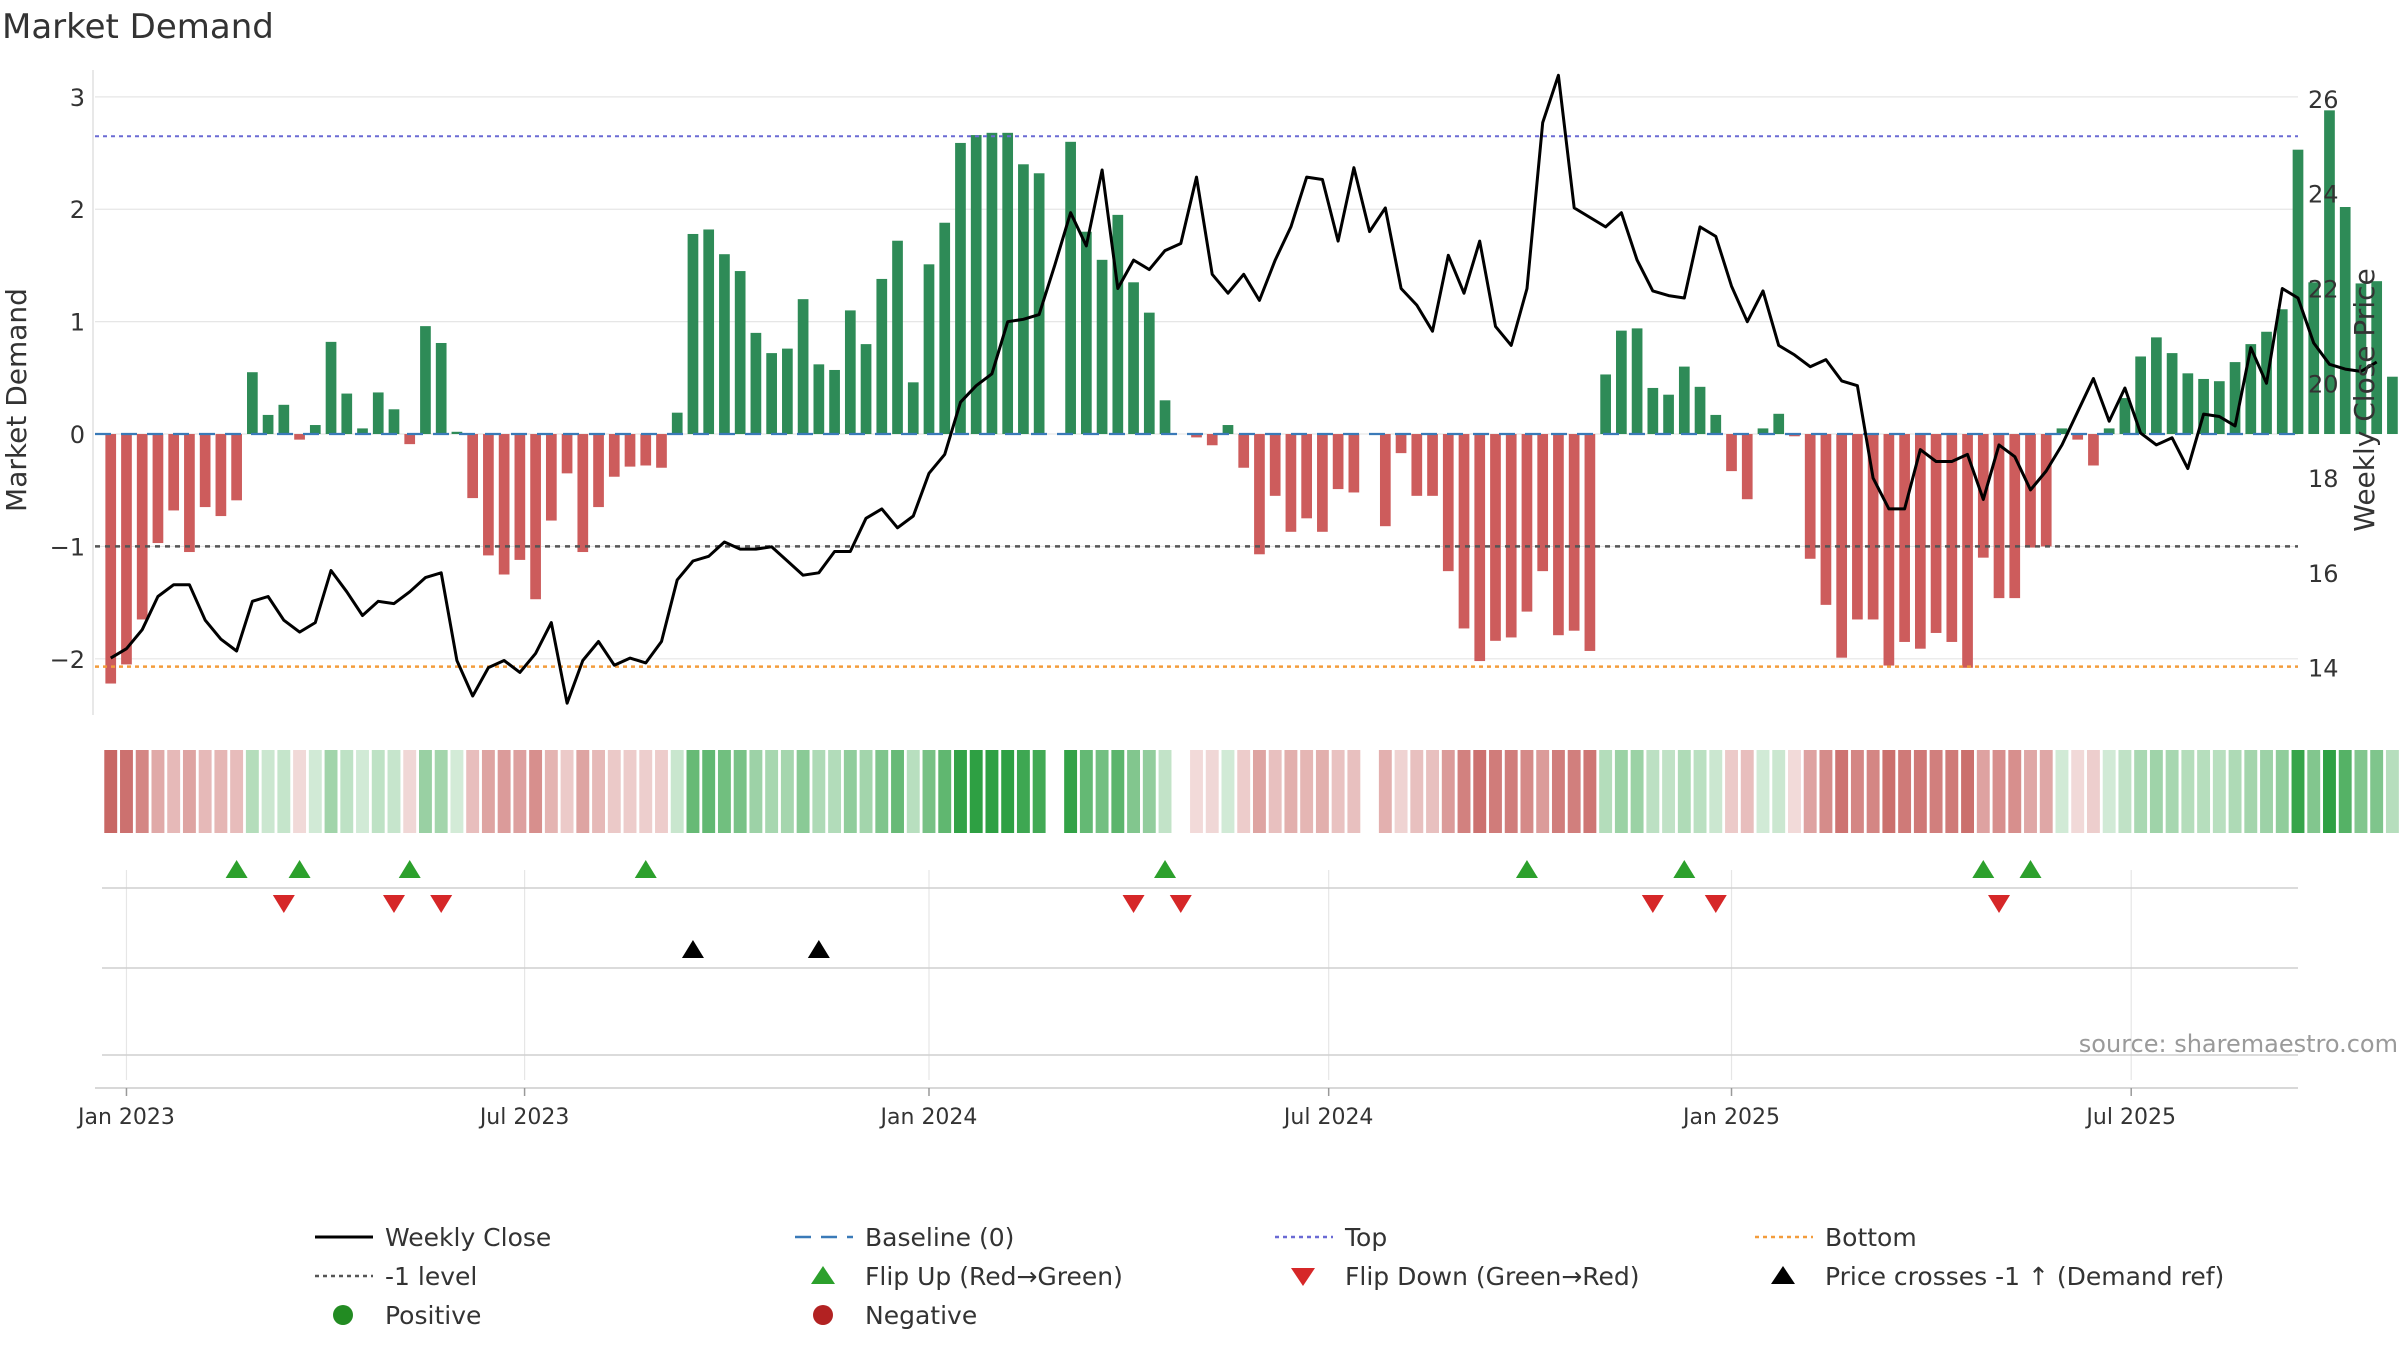 This screenshot has width=2400, height=1354. Describe the element at coordinates (2130, 1117) in the screenshot. I see `x-tick-label: Jul 2025` at that location.